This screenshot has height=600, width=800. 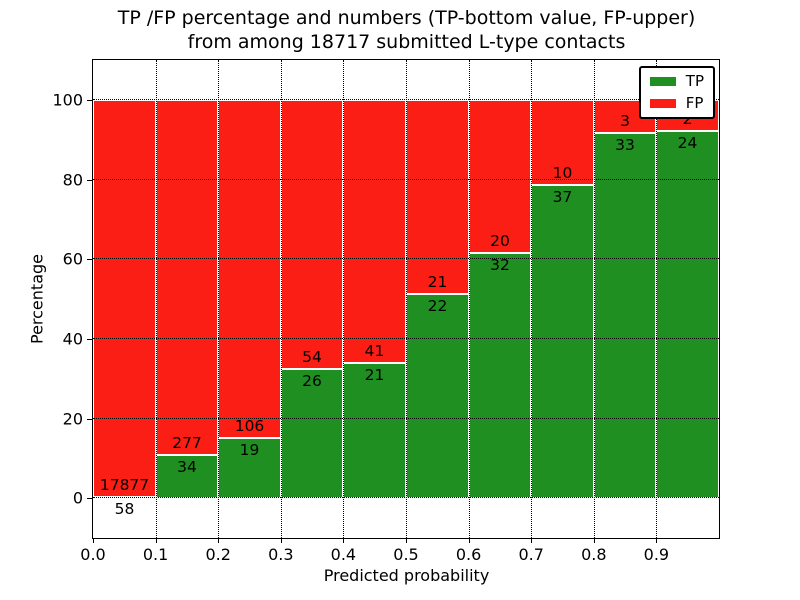 What do you see at coordinates (93, 554) in the screenshot?
I see `x-tick-label: 0.0` at bounding box center [93, 554].